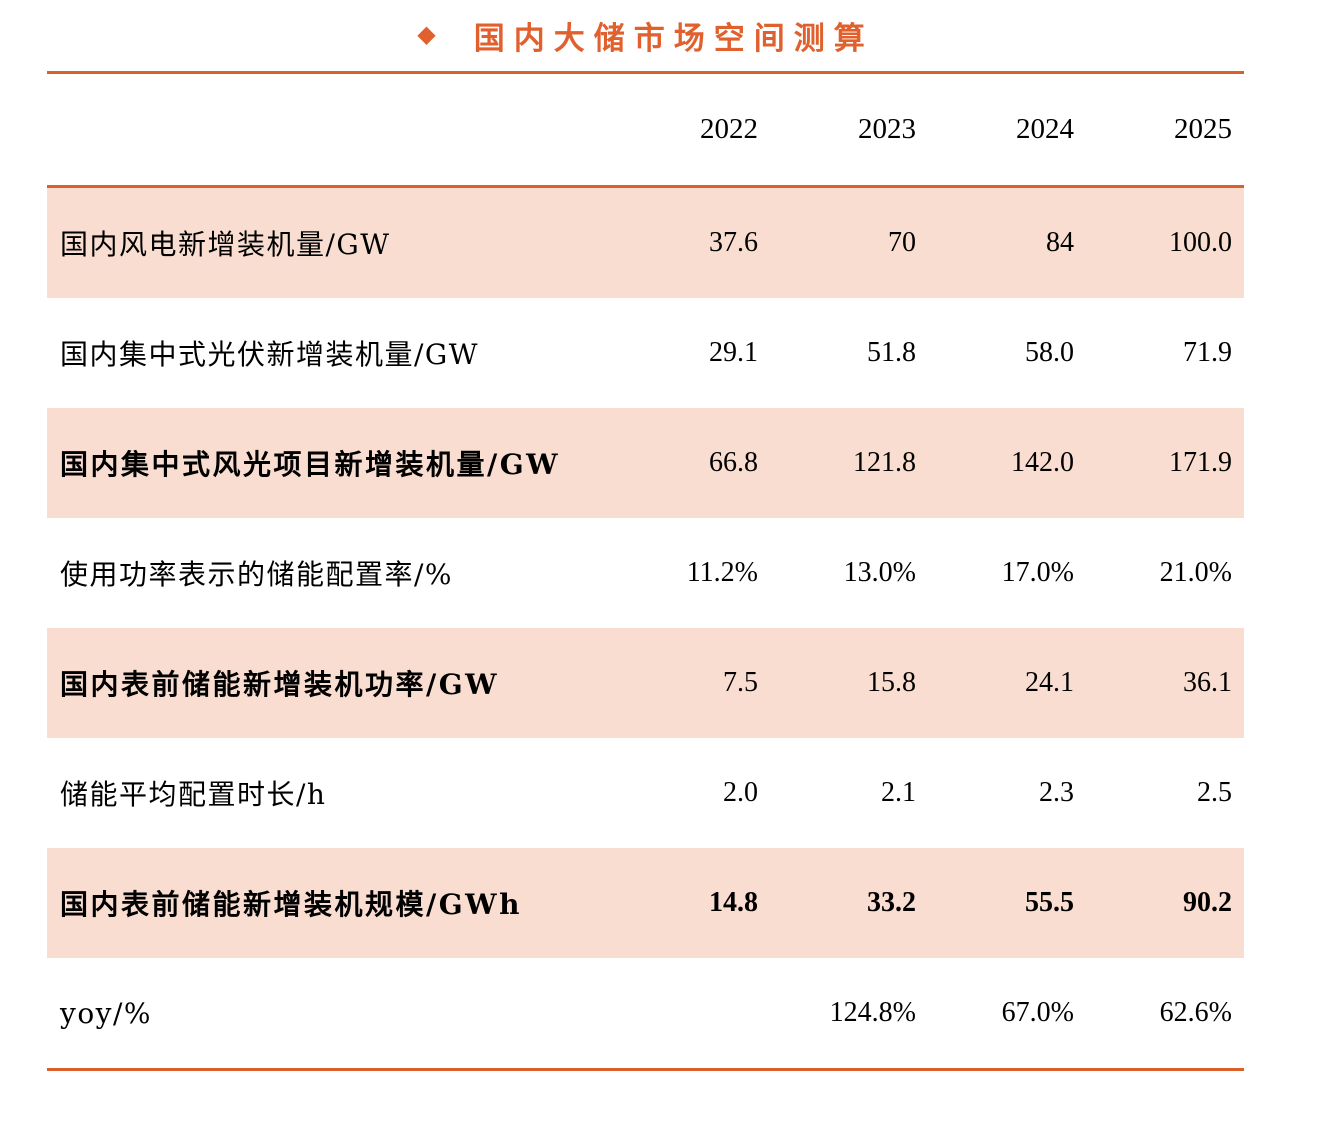 This screenshot has height=1138, width=1336. Describe the element at coordinates (902, 242) in the screenshot. I see `cell-value: 70` at that location.